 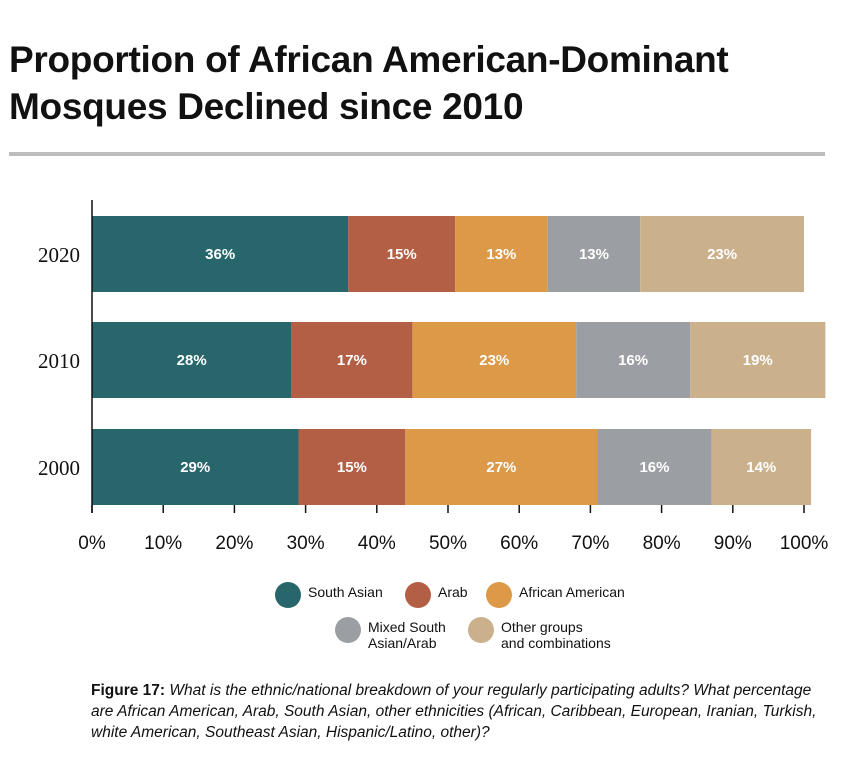 I want to click on legend-item-african-american: African American, so click(x=555, y=595).